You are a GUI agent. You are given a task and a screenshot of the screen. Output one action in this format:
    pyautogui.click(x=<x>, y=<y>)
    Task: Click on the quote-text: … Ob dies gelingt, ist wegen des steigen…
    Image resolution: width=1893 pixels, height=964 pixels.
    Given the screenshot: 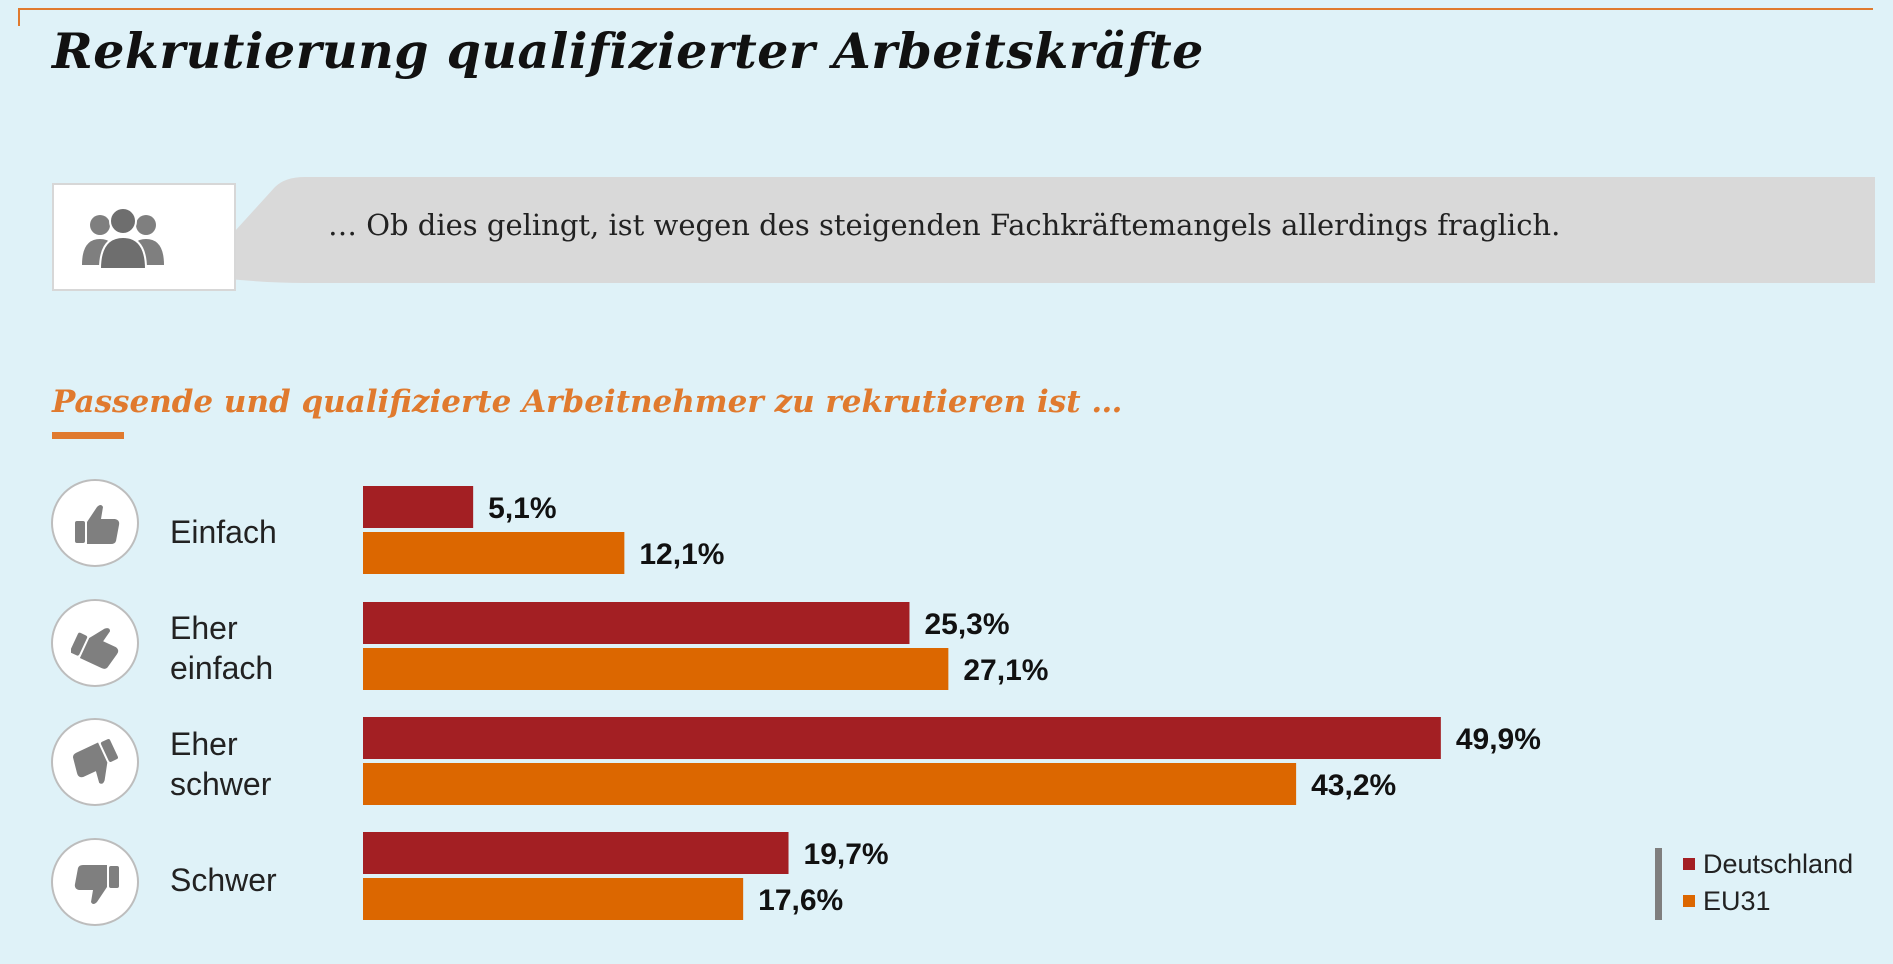 What is the action you would take?
    pyautogui.click(x=944, y=225)
    